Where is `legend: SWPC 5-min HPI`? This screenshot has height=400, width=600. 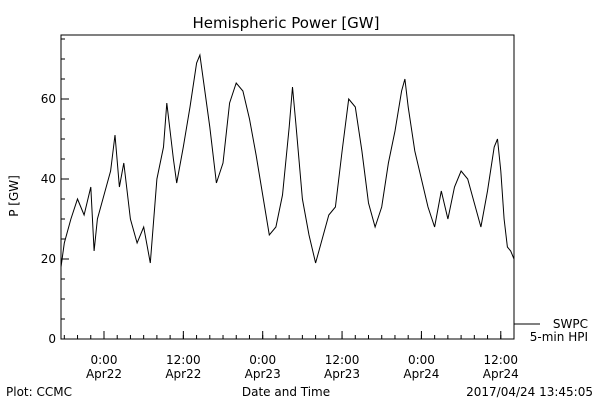
legend: SWPC 5-min HPI is located at coordinates (551, 330).